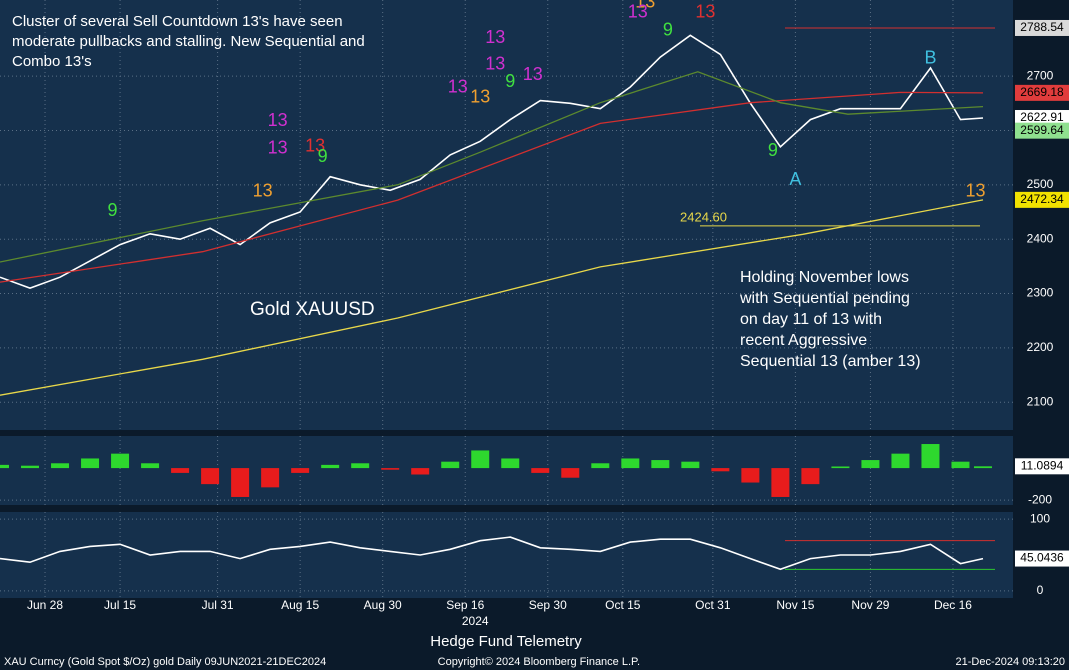 This screenshot has width=1069, height=670. Describe the element at coordinates (465, 605) in the screenshot. I see `x-tick-label: Sep 16` at that location.